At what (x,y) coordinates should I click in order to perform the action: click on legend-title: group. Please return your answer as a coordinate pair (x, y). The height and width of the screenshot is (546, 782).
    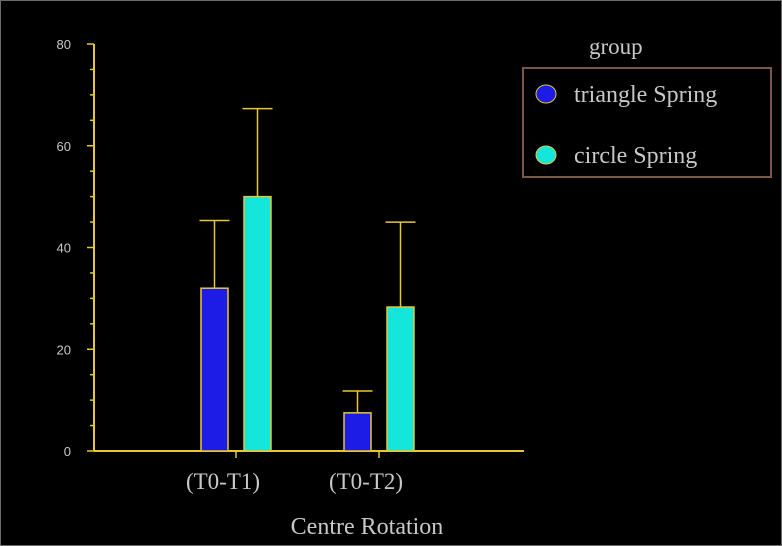
    Looking at the image, I should click on (616, 46).